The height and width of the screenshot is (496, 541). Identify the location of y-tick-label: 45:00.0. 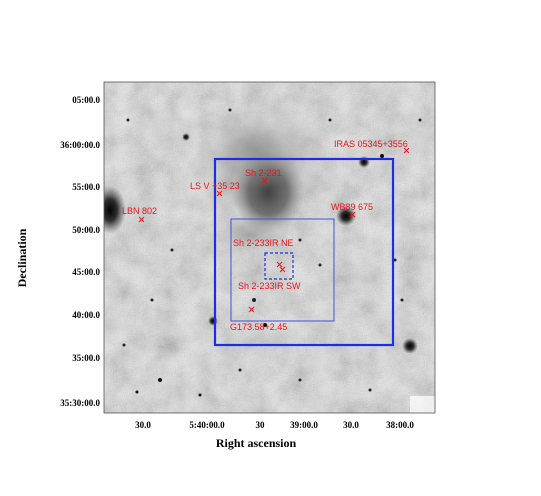
(86, 272).